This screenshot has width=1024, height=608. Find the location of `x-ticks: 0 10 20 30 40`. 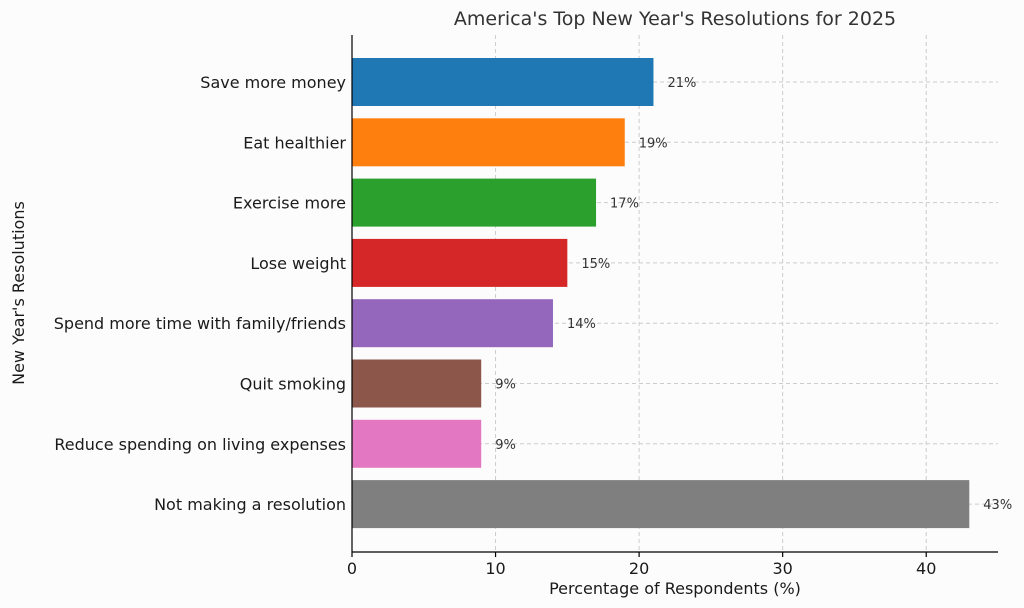

x-ticks: 0 10 20 30 40 is located at coordinates (641, 565).